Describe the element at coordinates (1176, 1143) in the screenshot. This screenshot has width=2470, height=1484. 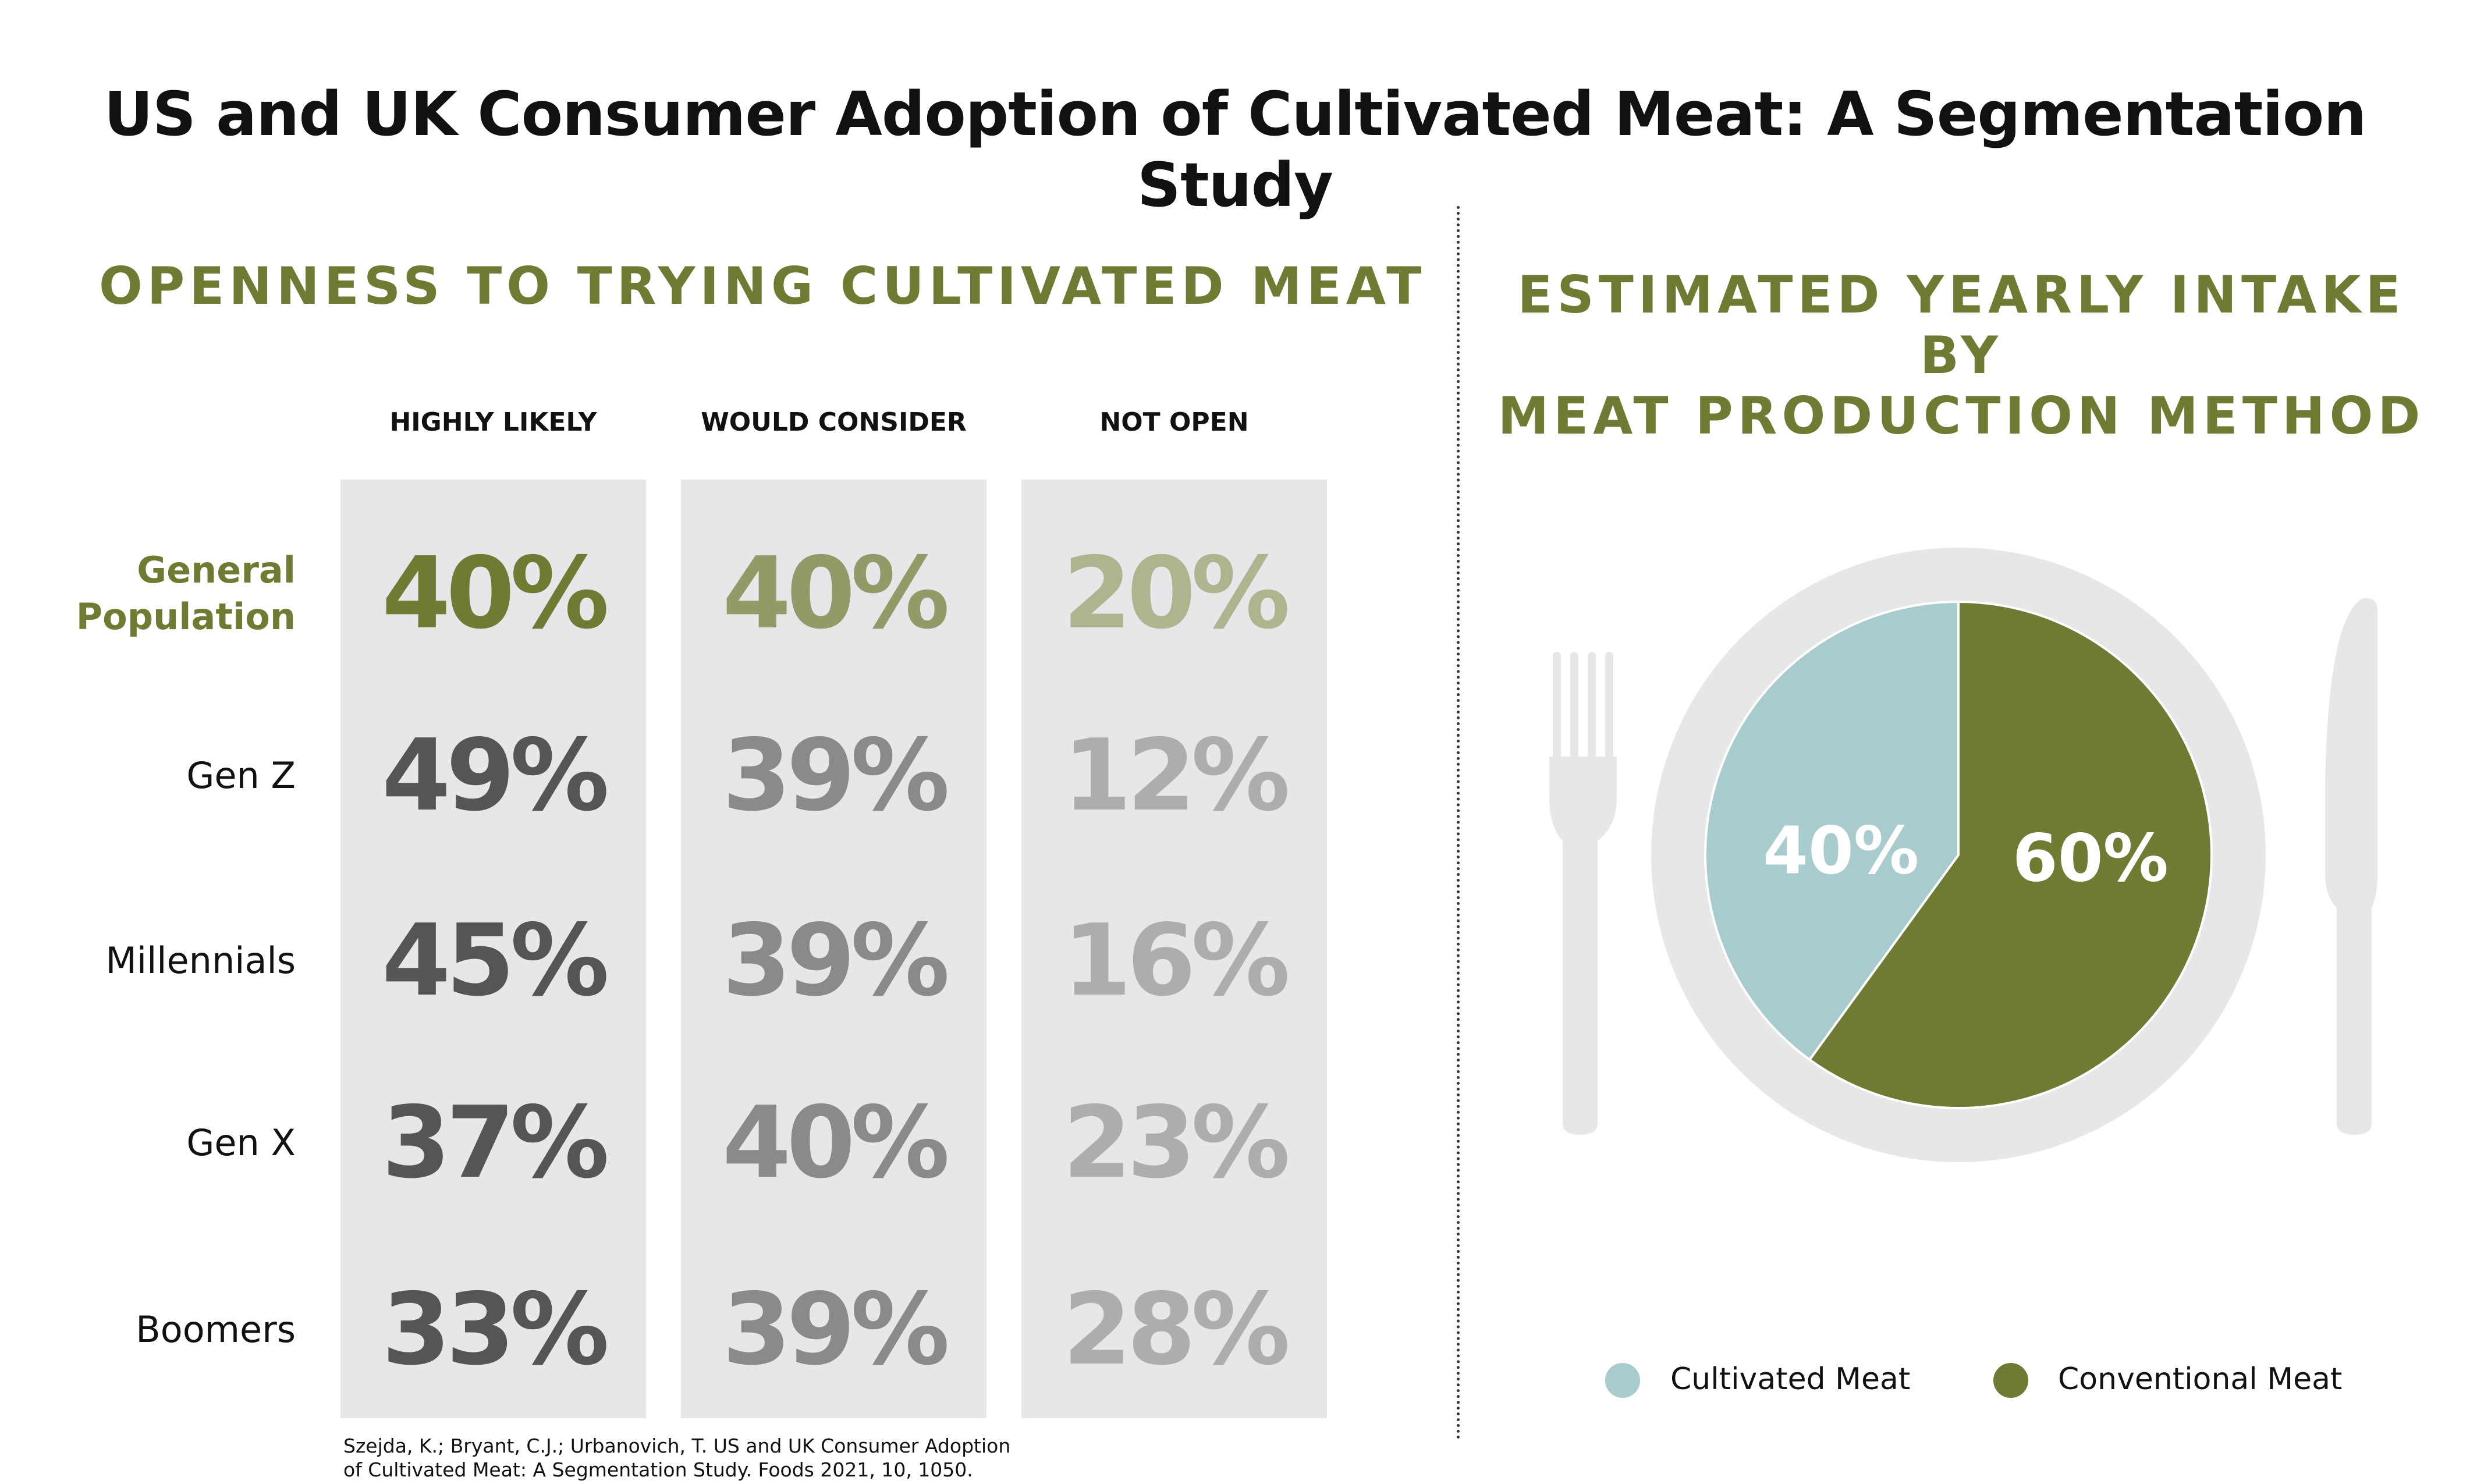
I see `percent-value: 23%` at that location.